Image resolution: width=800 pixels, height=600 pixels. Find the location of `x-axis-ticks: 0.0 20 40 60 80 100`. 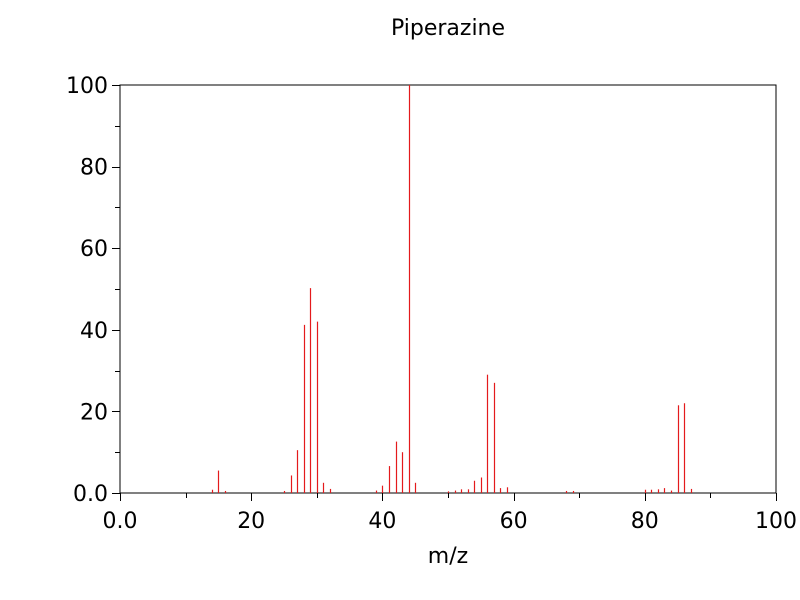

x-axis-ticks: 0.0 20 40 60 80 100 is located at coordinates (450, 513).